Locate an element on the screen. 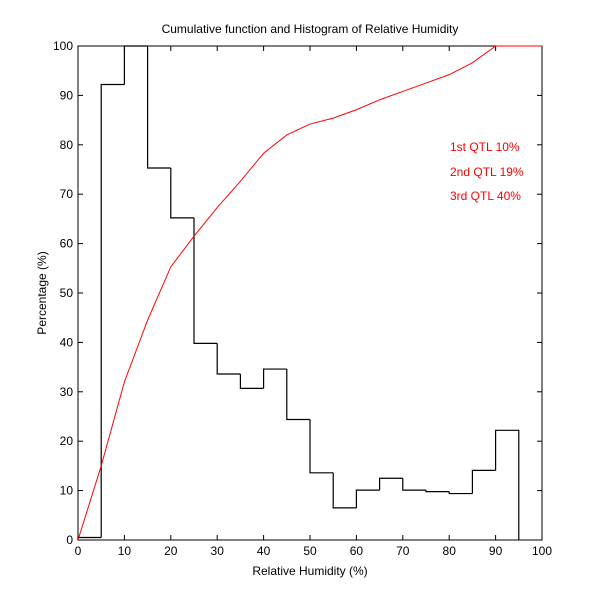 Image resolution: width=600 pixels, height=610 pixels. y-tick-label: 30 is located at coordinates (67, 392).